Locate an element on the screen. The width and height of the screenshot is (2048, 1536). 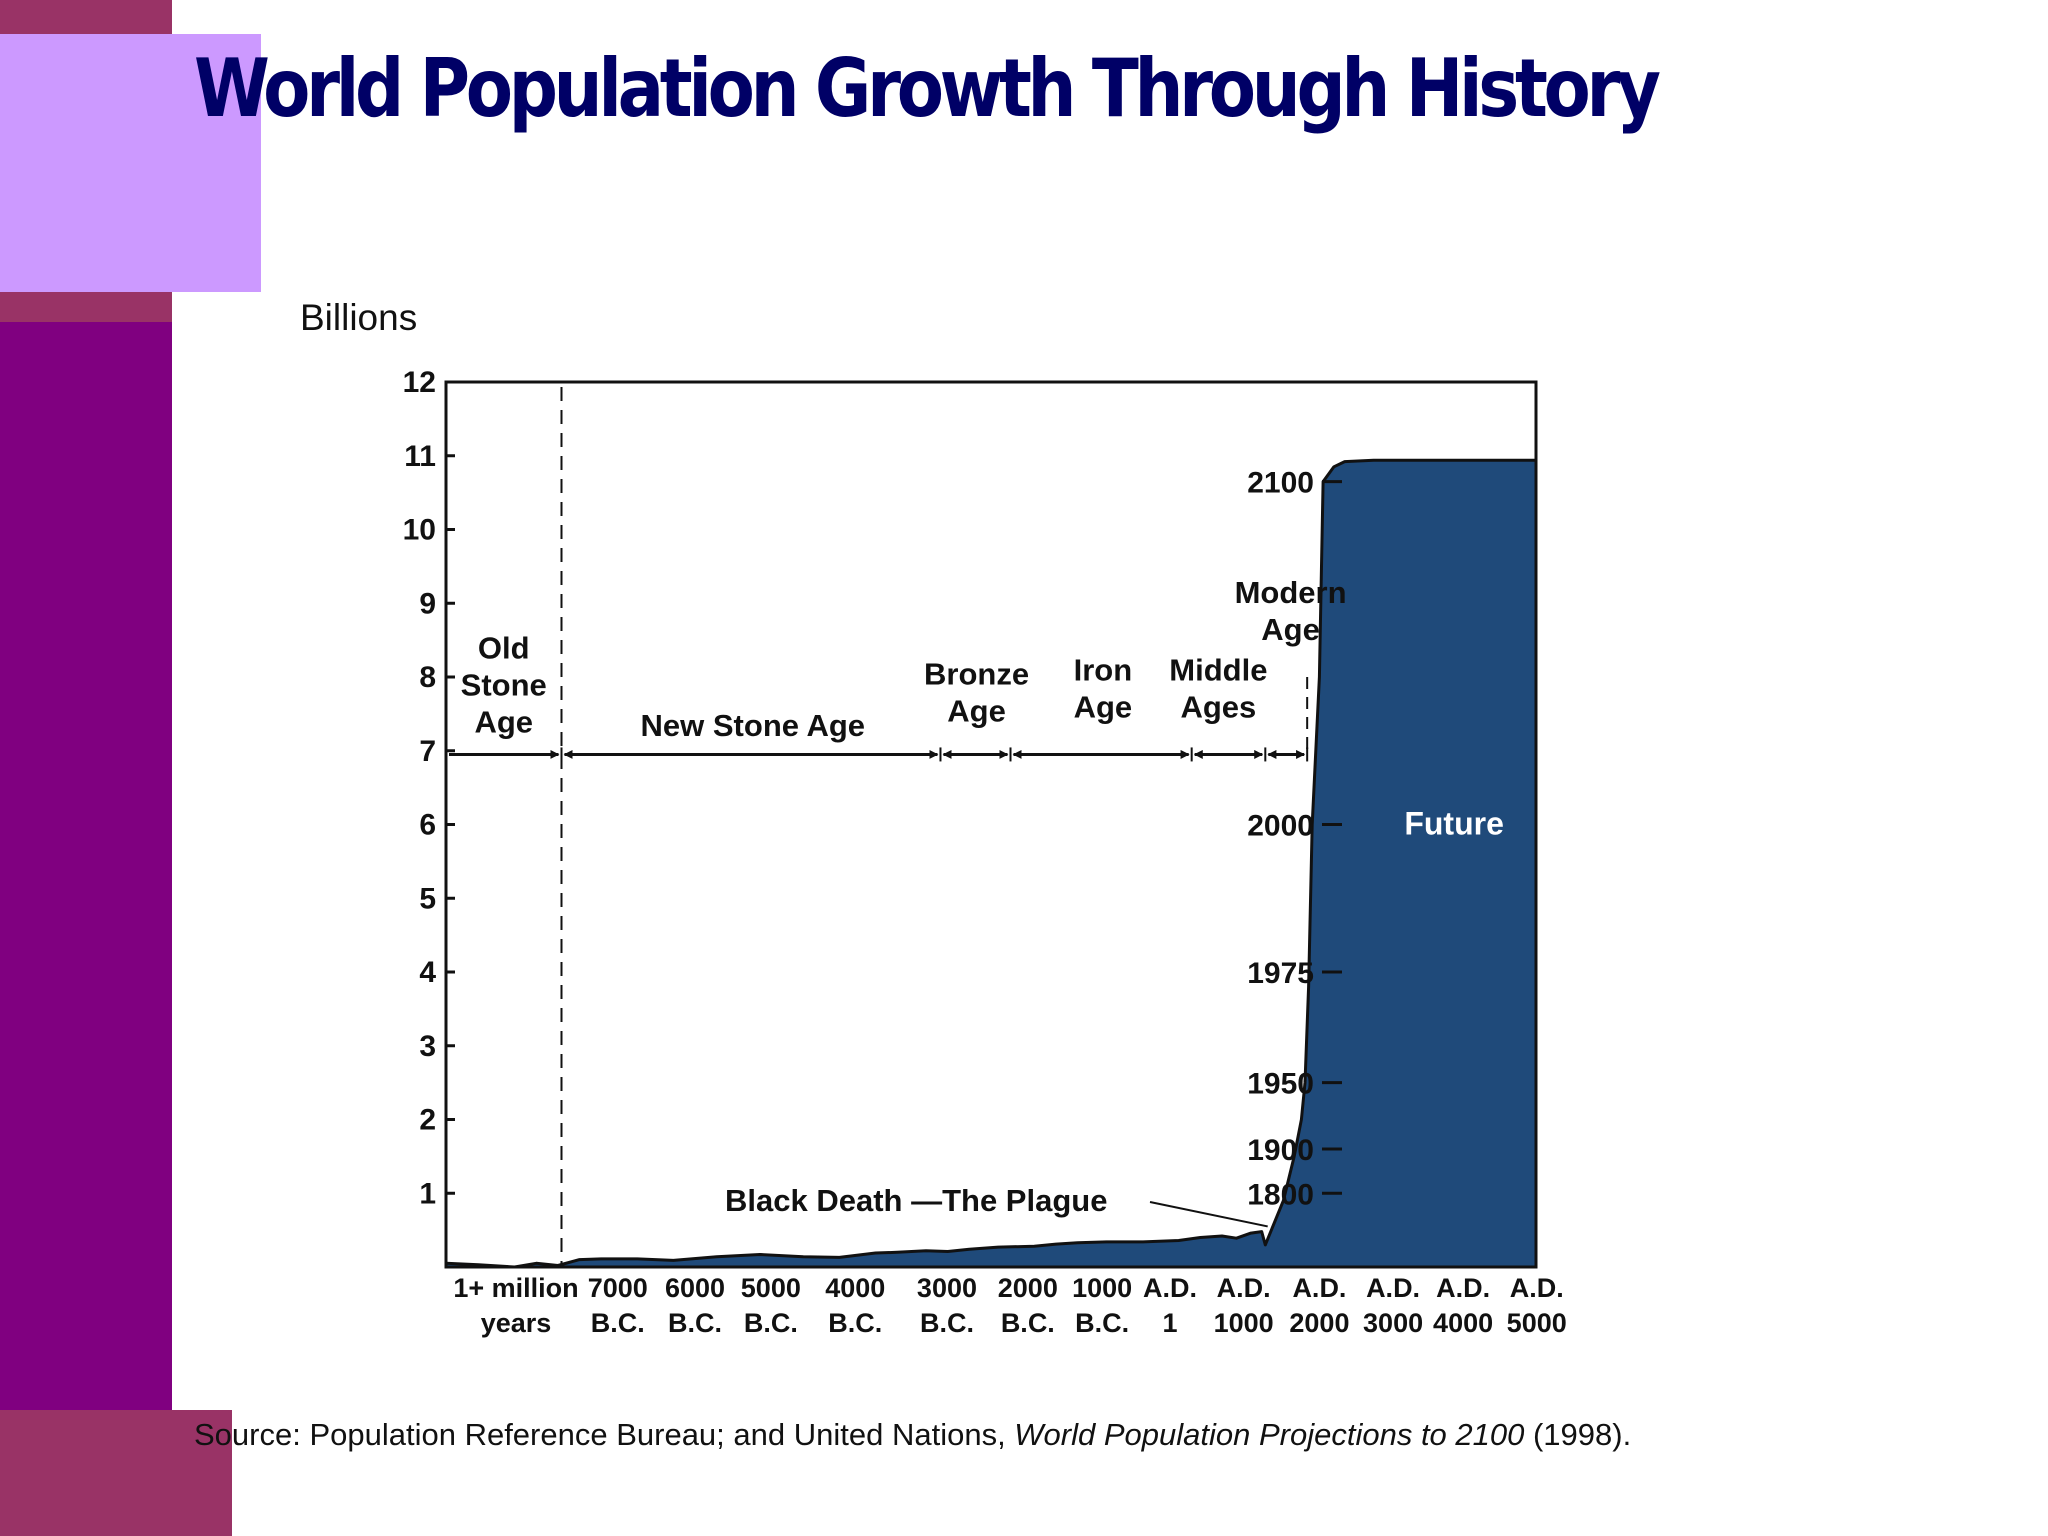
slide-title: World Population Growth Through History is located at coordinates (927, 88).